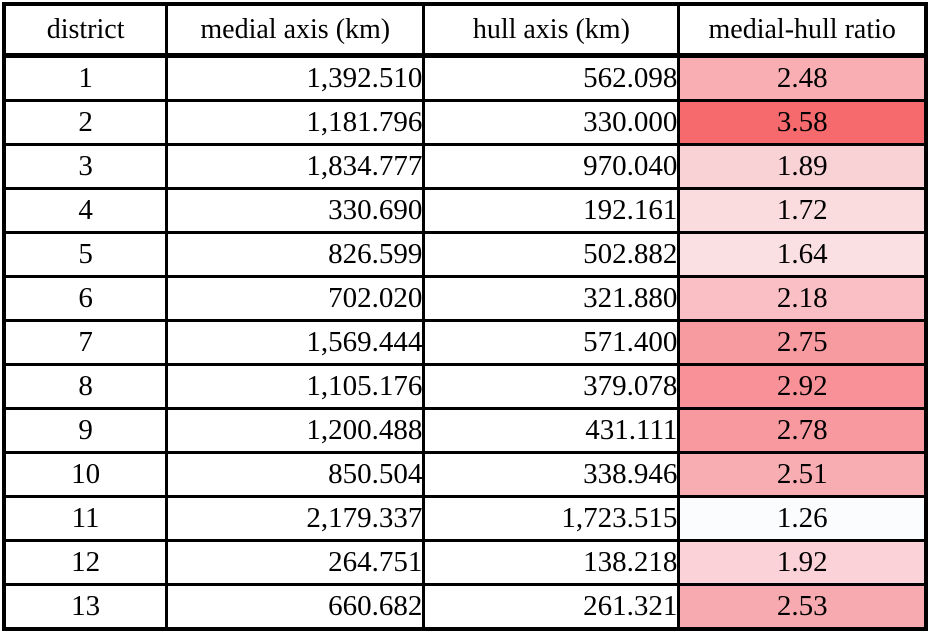 This screenshot has height=632, width=930. I want to click on ratio-heatmap-cell: 2.75, so click(802, 342).